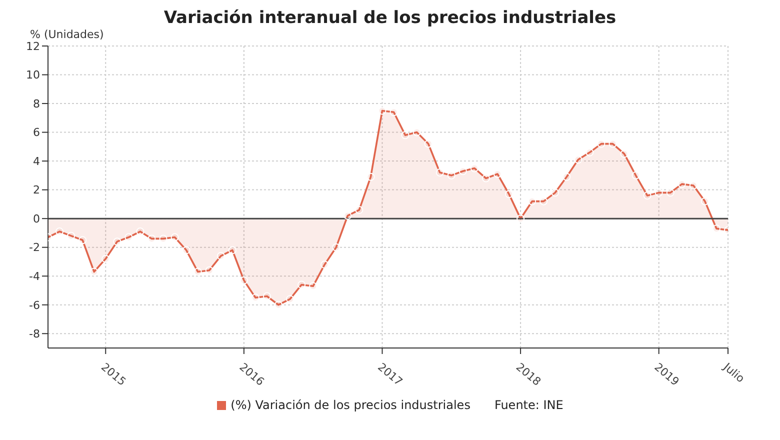 The width and height of the screenshot is (780, 440). I want to click on y-tick-label: -2, so click(34, 247).